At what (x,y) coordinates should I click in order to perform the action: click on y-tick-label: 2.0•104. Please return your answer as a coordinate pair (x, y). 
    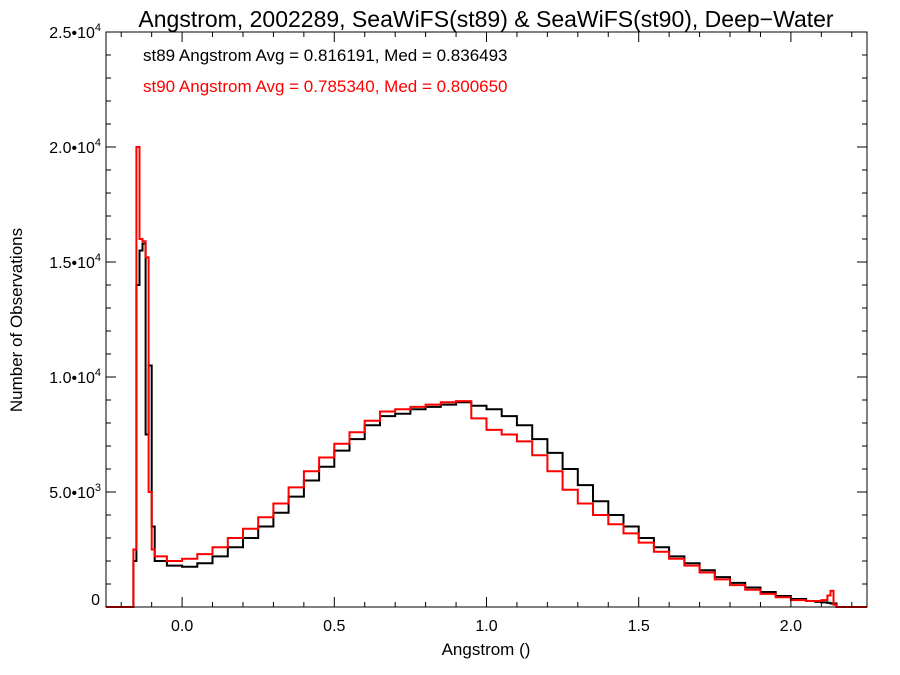
    Looking at the image, I should click on (75, 147).